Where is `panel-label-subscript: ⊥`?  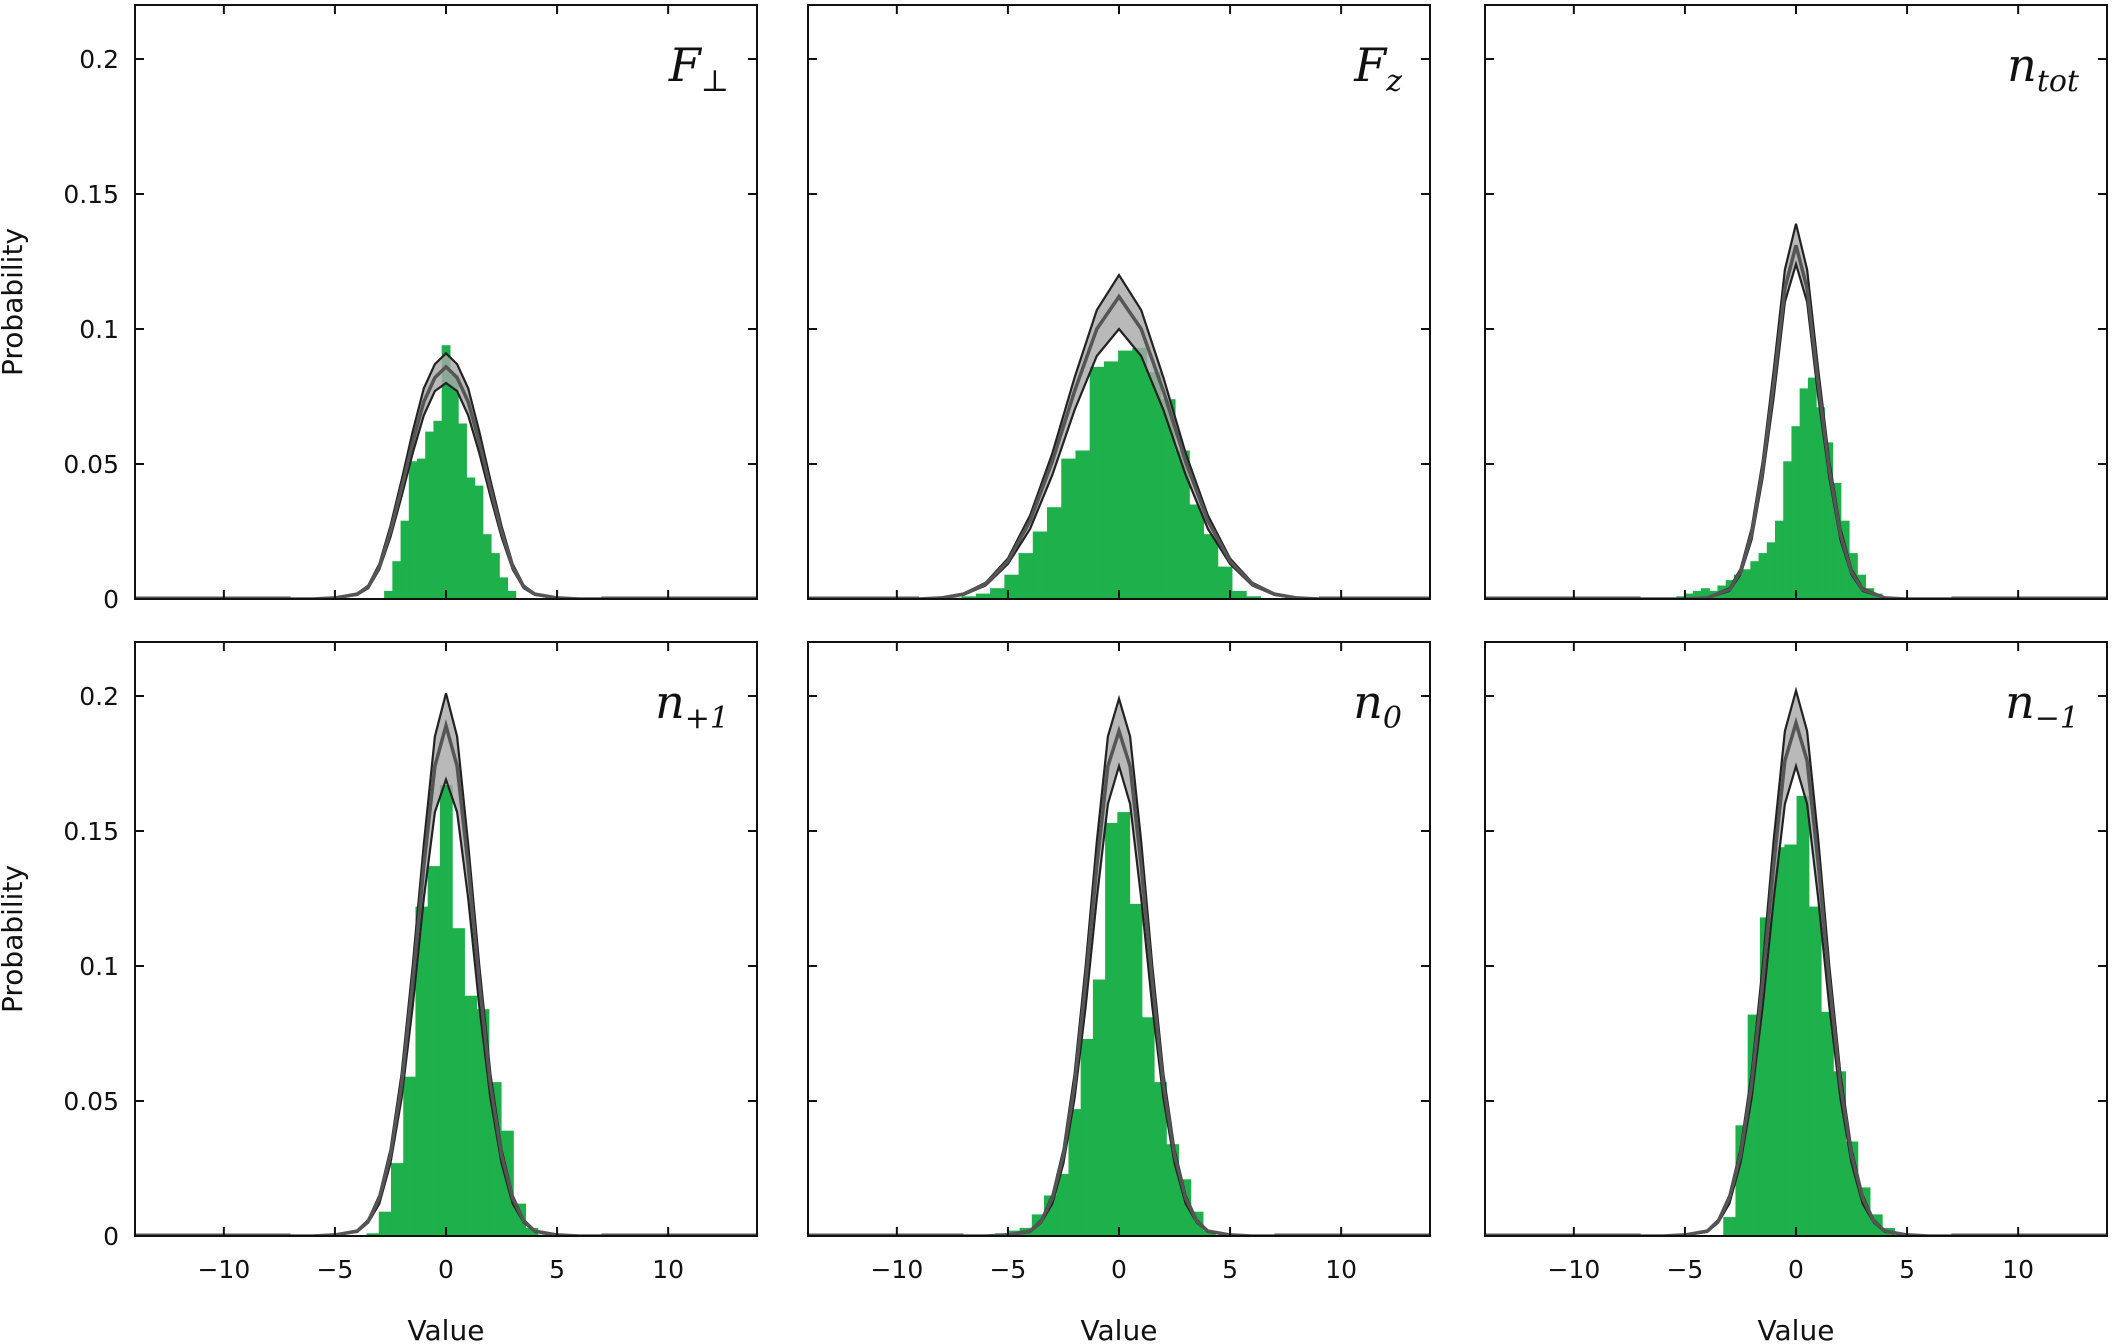 panel-label-subscript: ⊥ is located at coordinates (715, 81).